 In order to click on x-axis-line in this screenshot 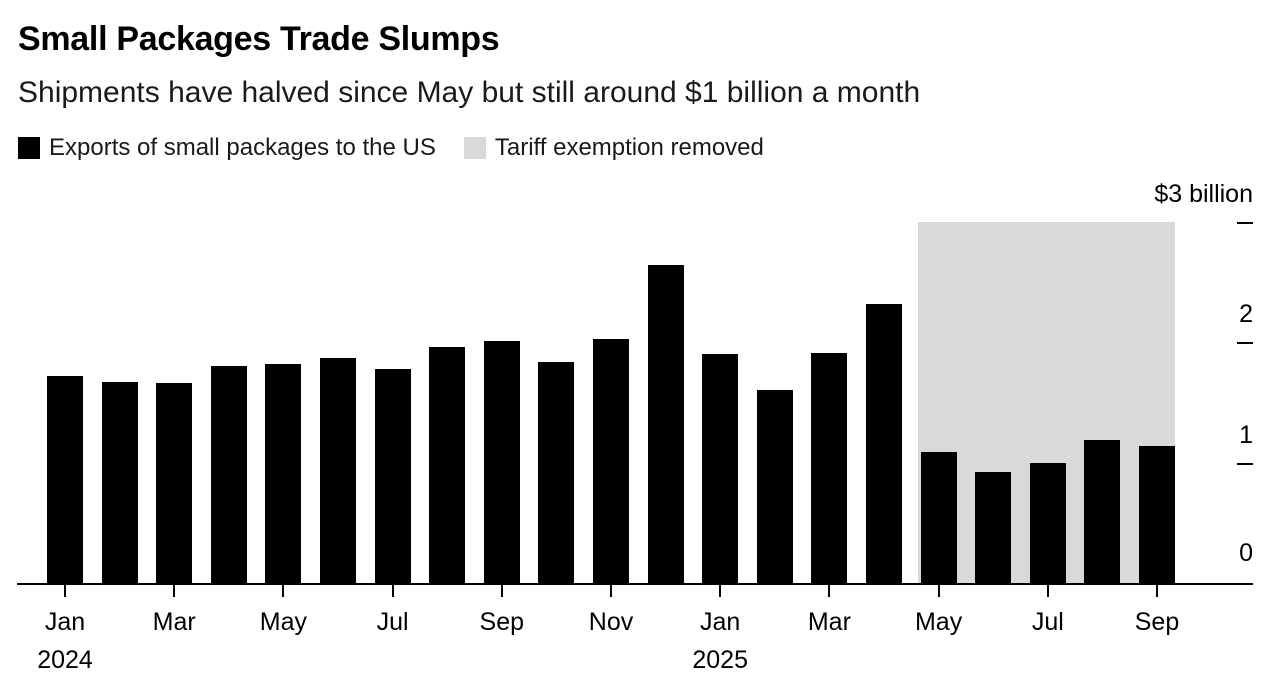, I will do `click(635, 584)`.